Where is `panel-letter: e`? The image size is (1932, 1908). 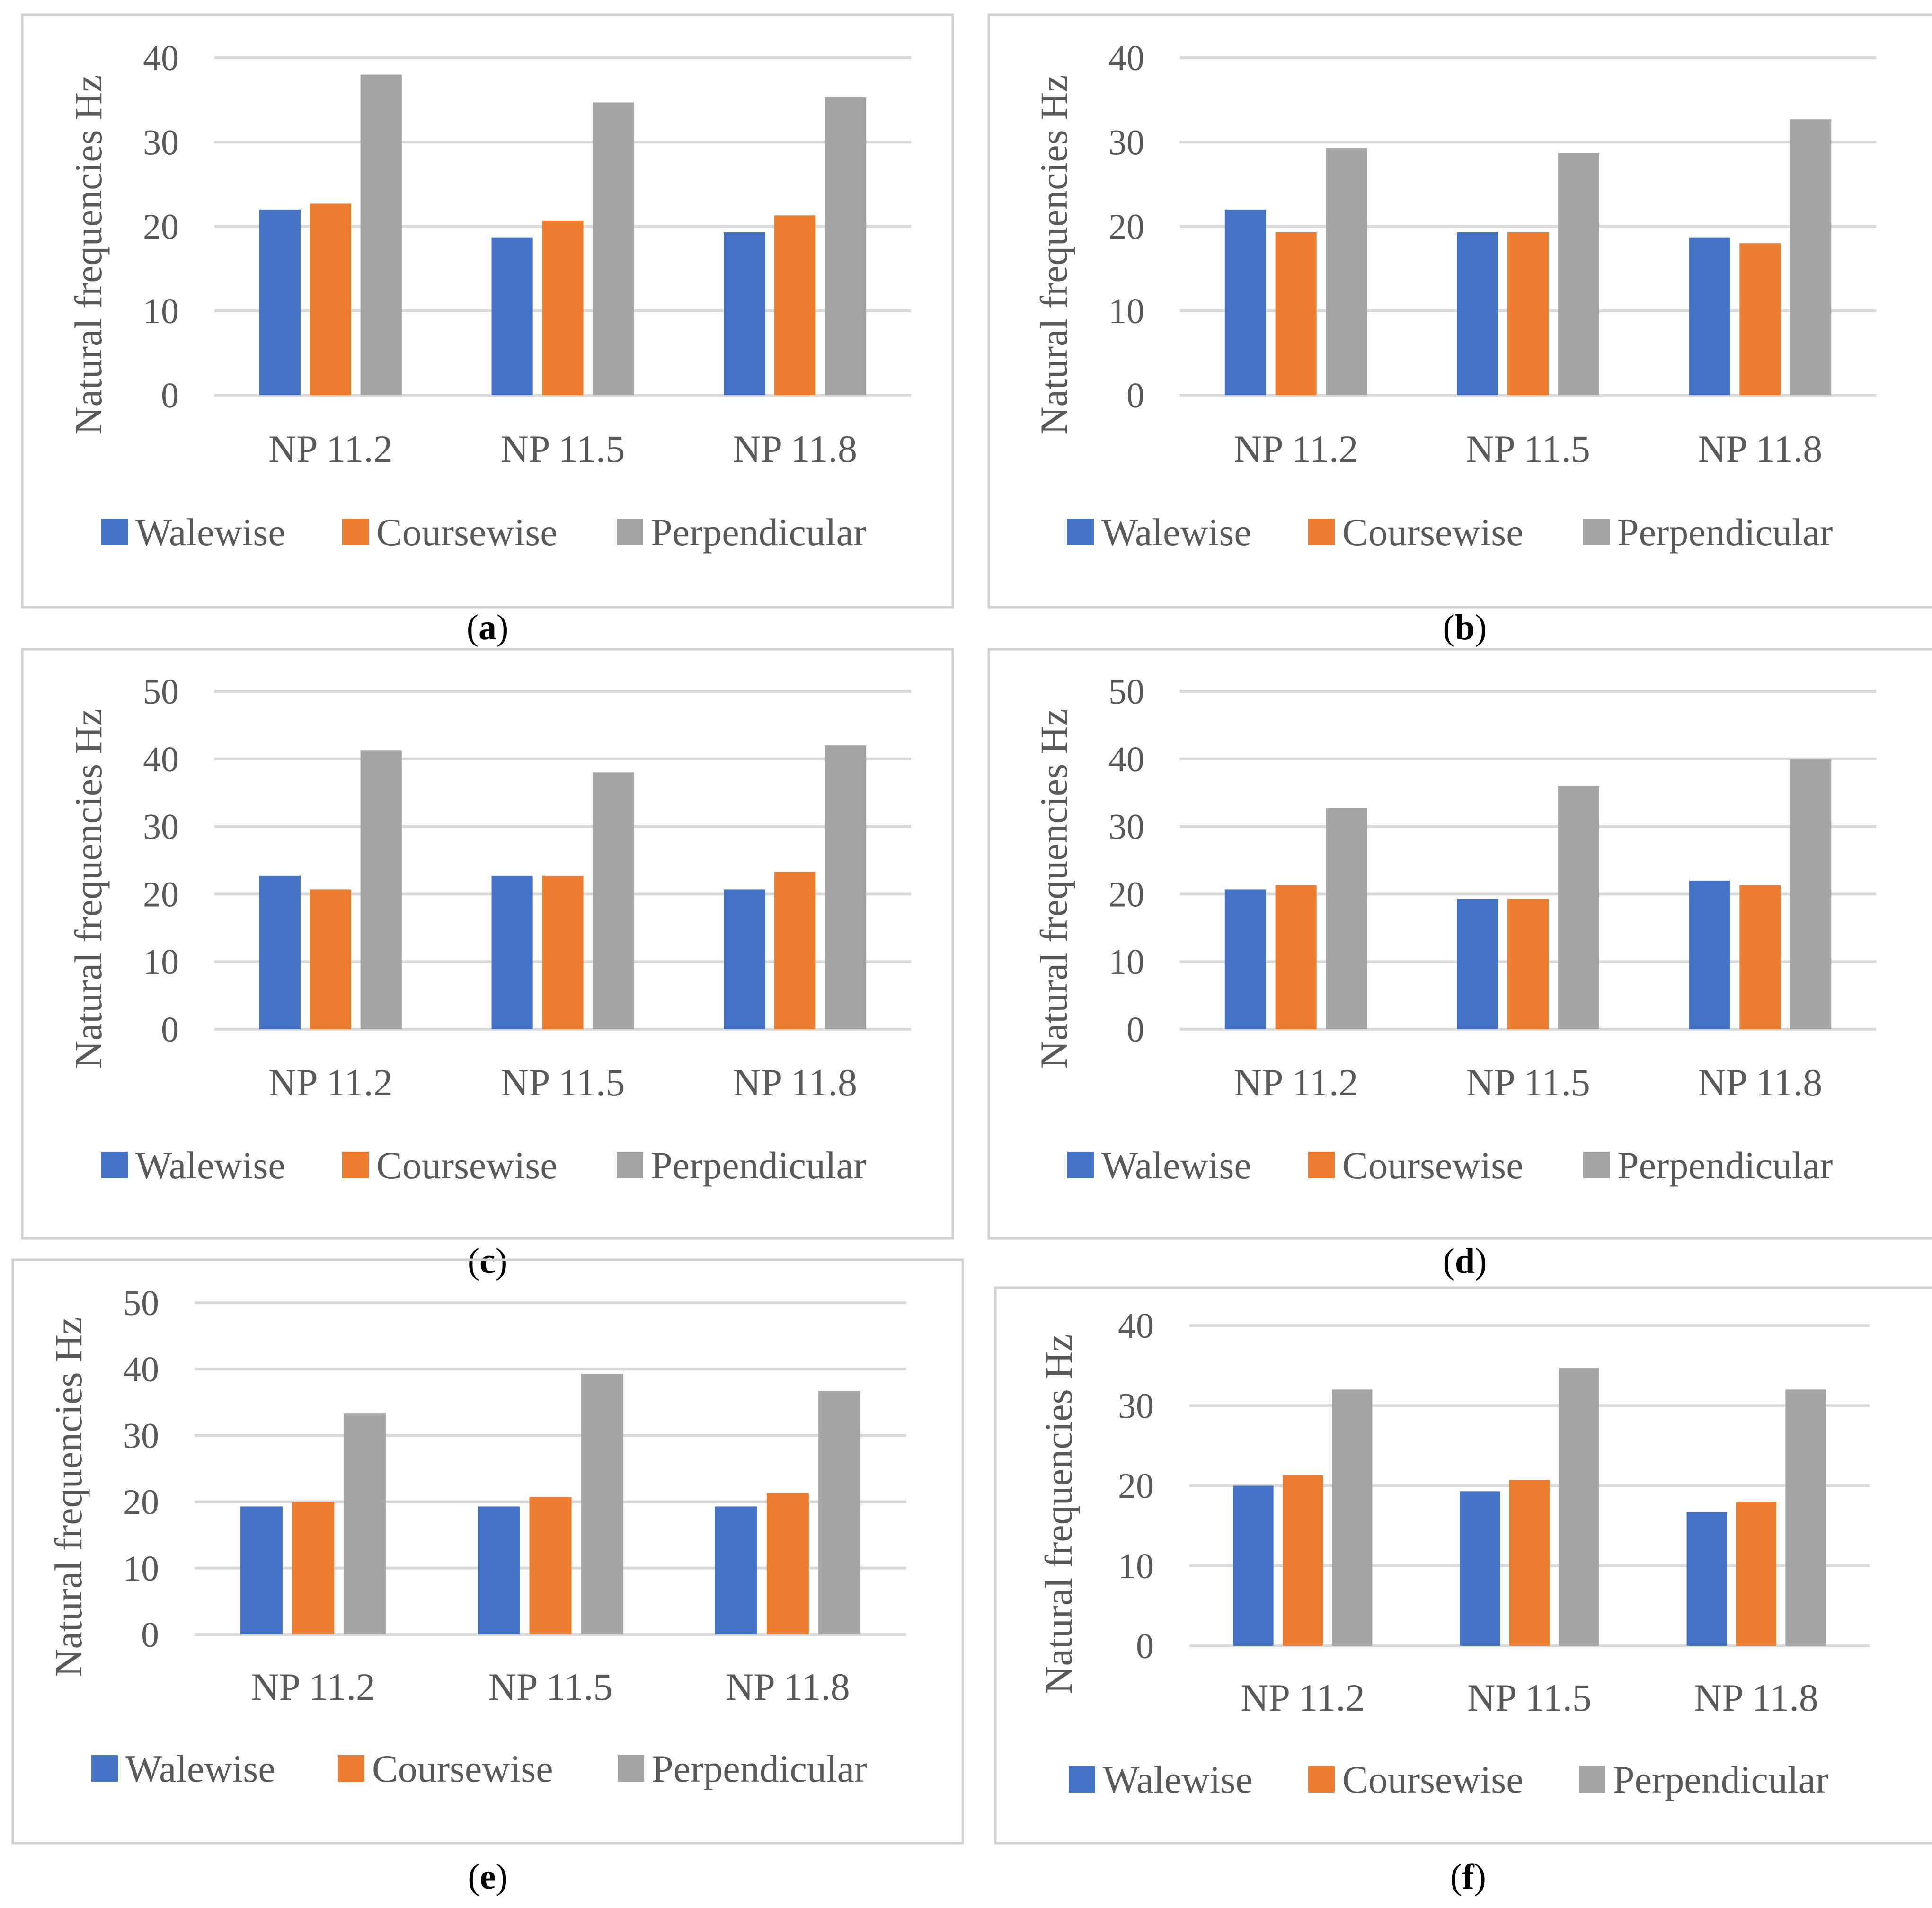 panel-letter: e is located at coordinates (488, 1877).